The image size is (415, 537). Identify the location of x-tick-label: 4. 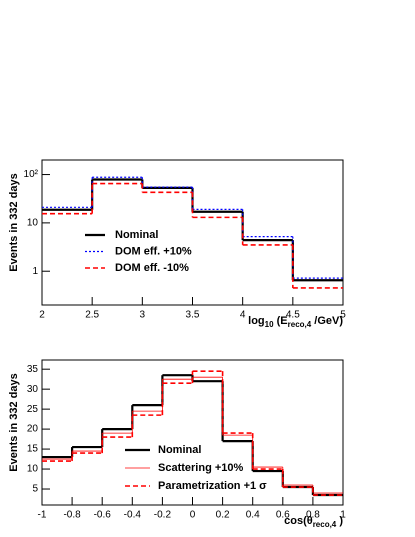
(243, 315).